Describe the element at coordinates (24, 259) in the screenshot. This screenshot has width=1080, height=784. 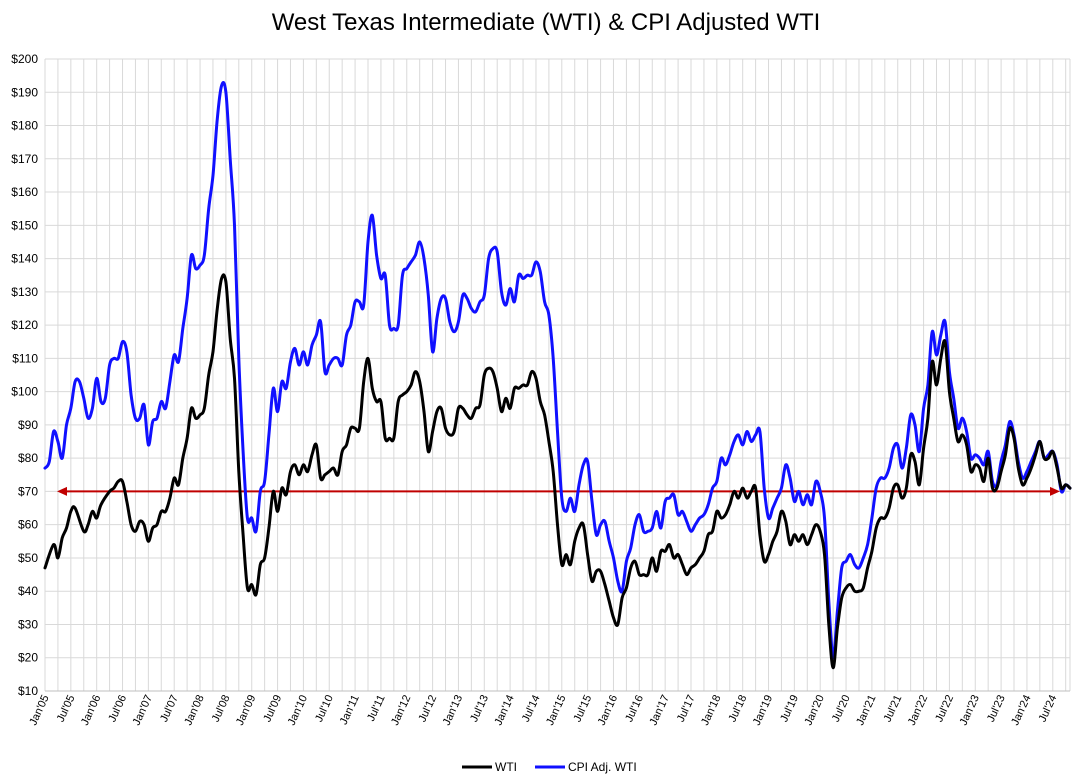
I see `y-tick-label: $140` at that location.